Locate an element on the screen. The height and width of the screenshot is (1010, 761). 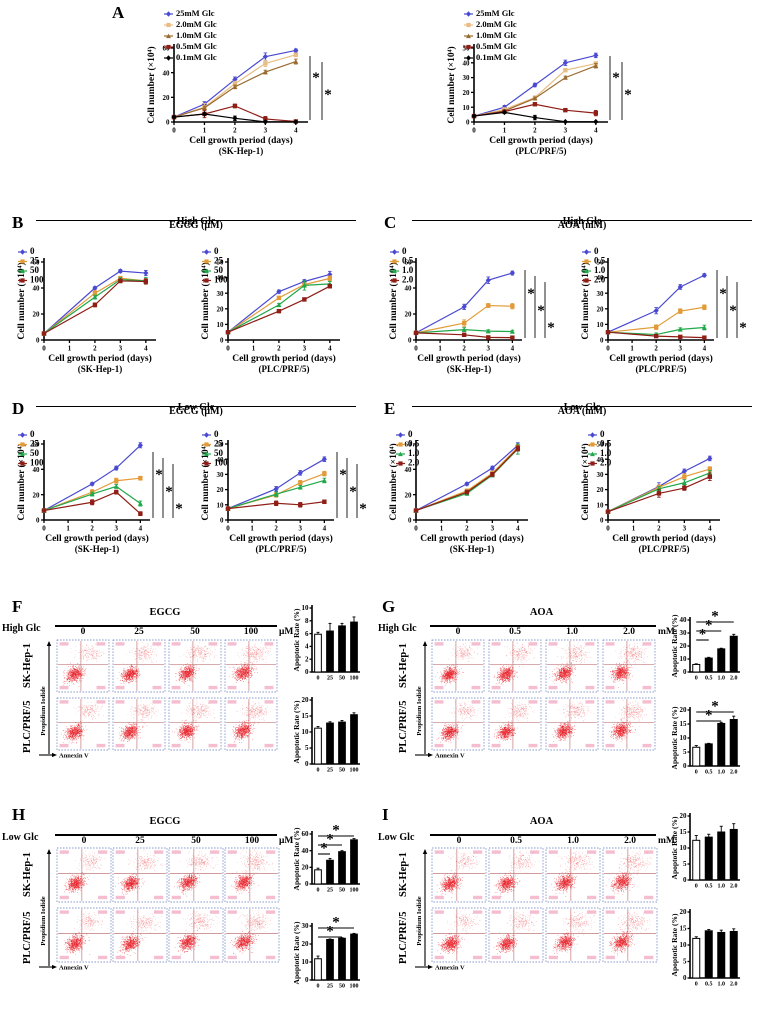
legend-label: 25mM Glc is located at coordinates (495, 13).